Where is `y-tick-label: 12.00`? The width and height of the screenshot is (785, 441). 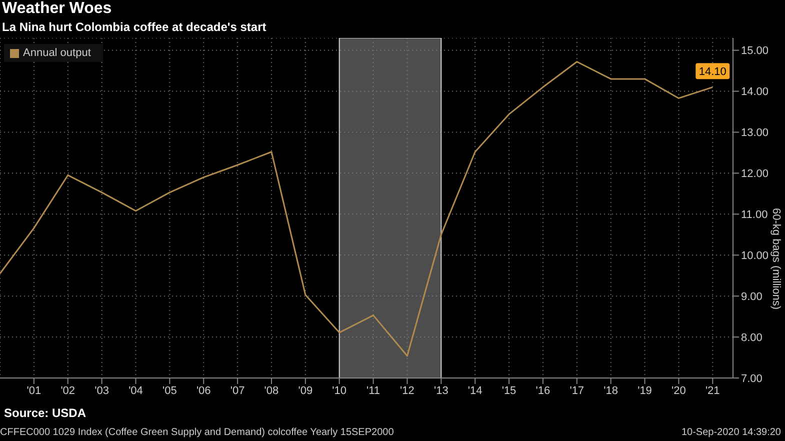 y-tick-label: 12.00 is located at coordinates (755, 174).